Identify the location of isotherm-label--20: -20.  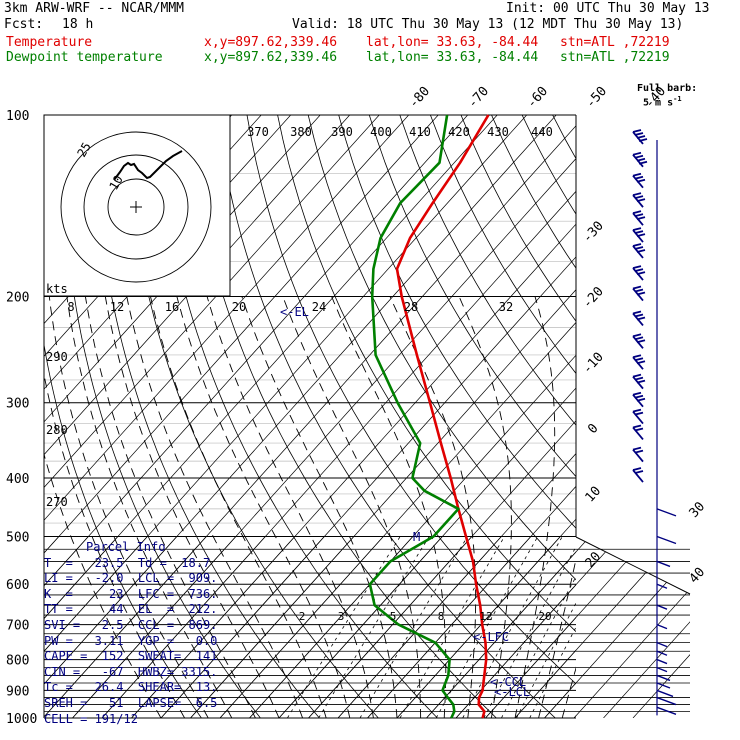
(593, 297).